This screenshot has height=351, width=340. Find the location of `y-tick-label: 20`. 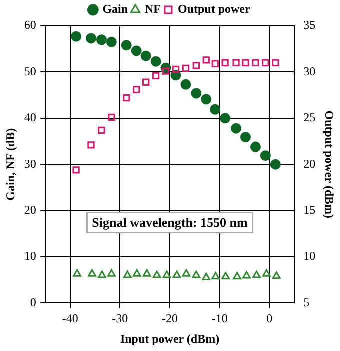

y-tick-label: 20 is located at coordinates (30, 209).